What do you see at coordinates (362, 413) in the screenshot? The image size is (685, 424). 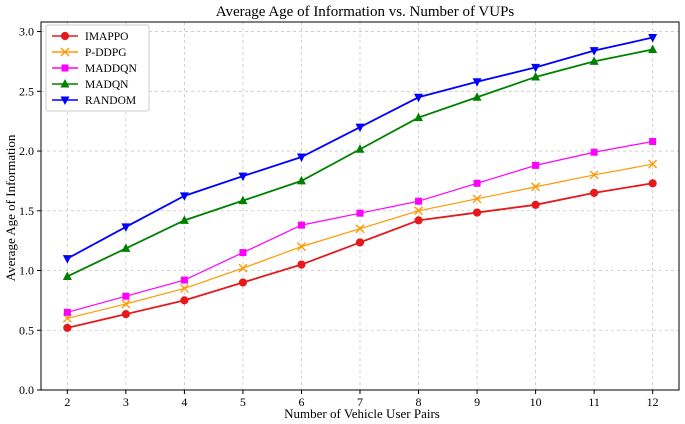 I see `x-axis-label: Number of Vehicle User Pairs` at bounding box center [362, 413].